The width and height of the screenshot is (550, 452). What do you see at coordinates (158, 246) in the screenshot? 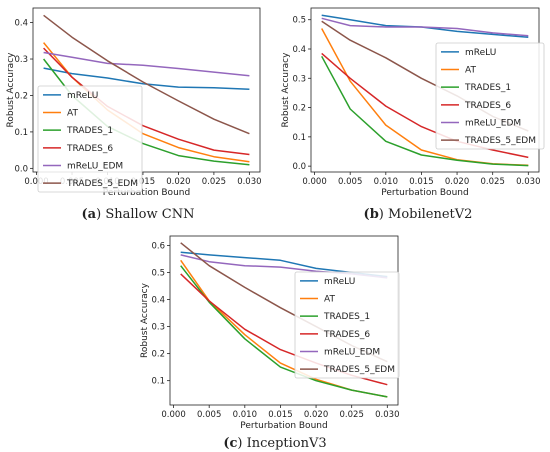
I see `y-tick-label: 0.6` at bounding box center [158, 246].